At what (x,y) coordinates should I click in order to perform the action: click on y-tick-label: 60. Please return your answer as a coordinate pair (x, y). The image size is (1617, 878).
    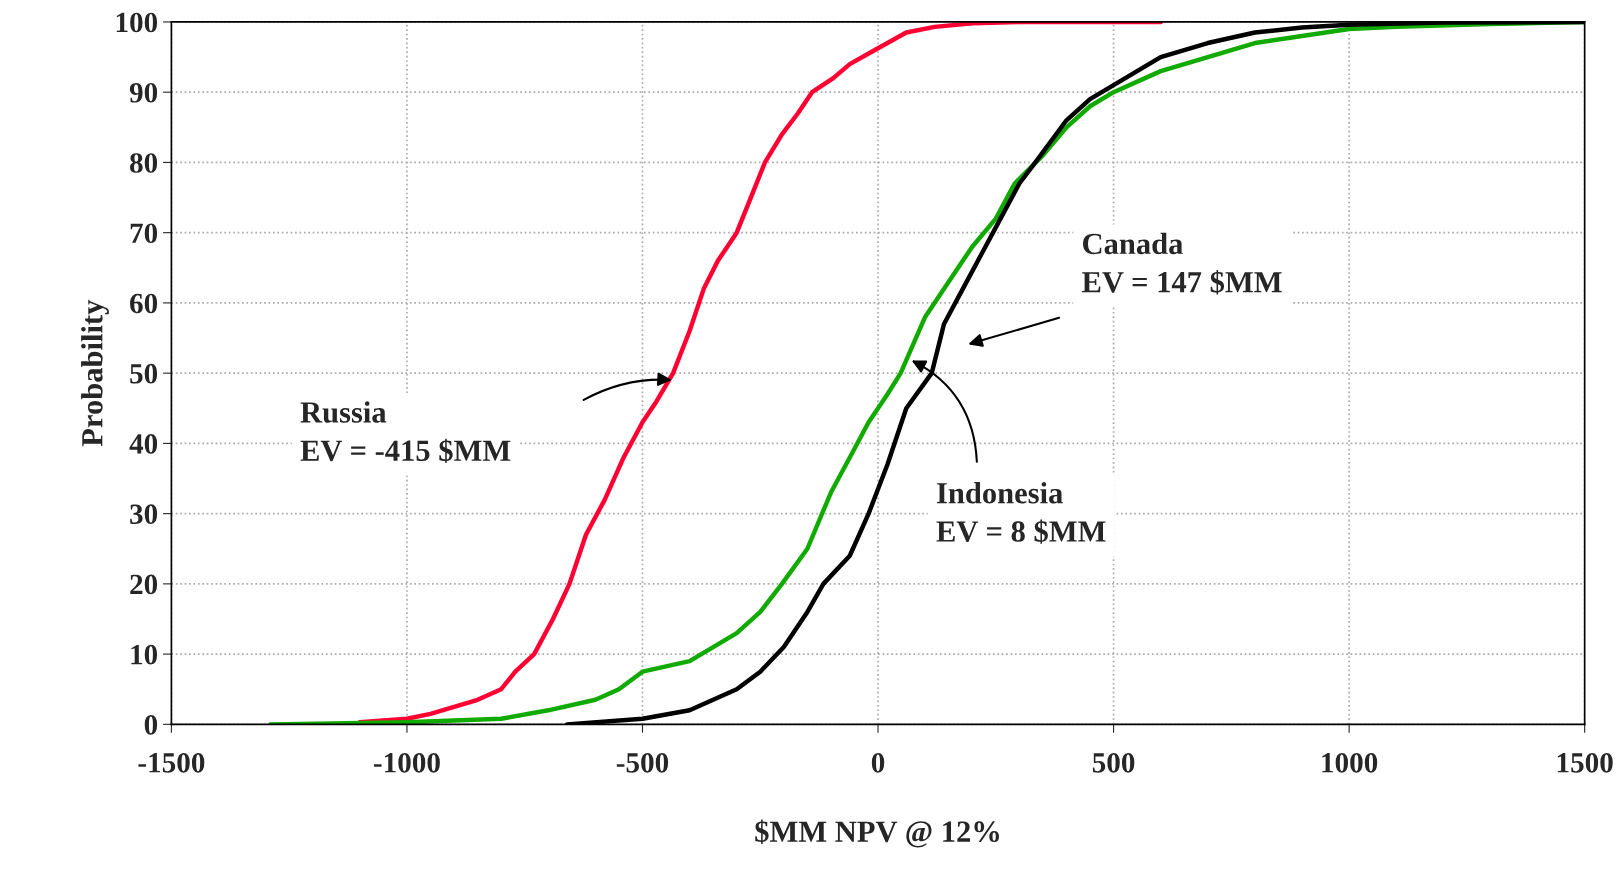
    Looking at the image, I should click on (144, 303).